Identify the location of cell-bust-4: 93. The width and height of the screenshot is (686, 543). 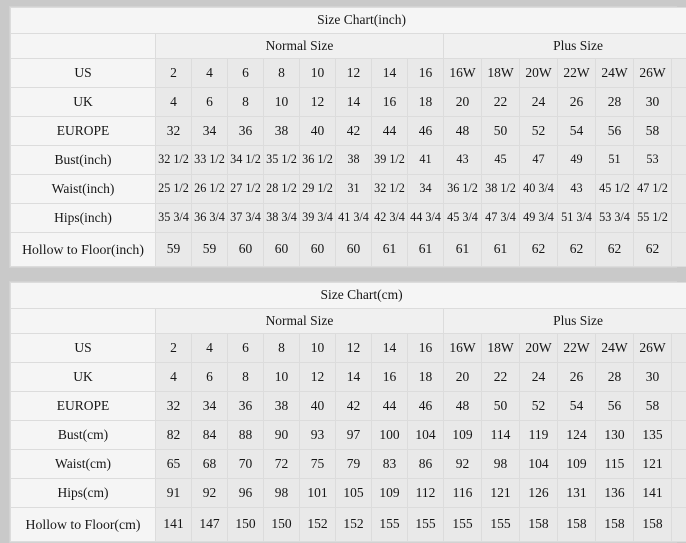
(318, 435).